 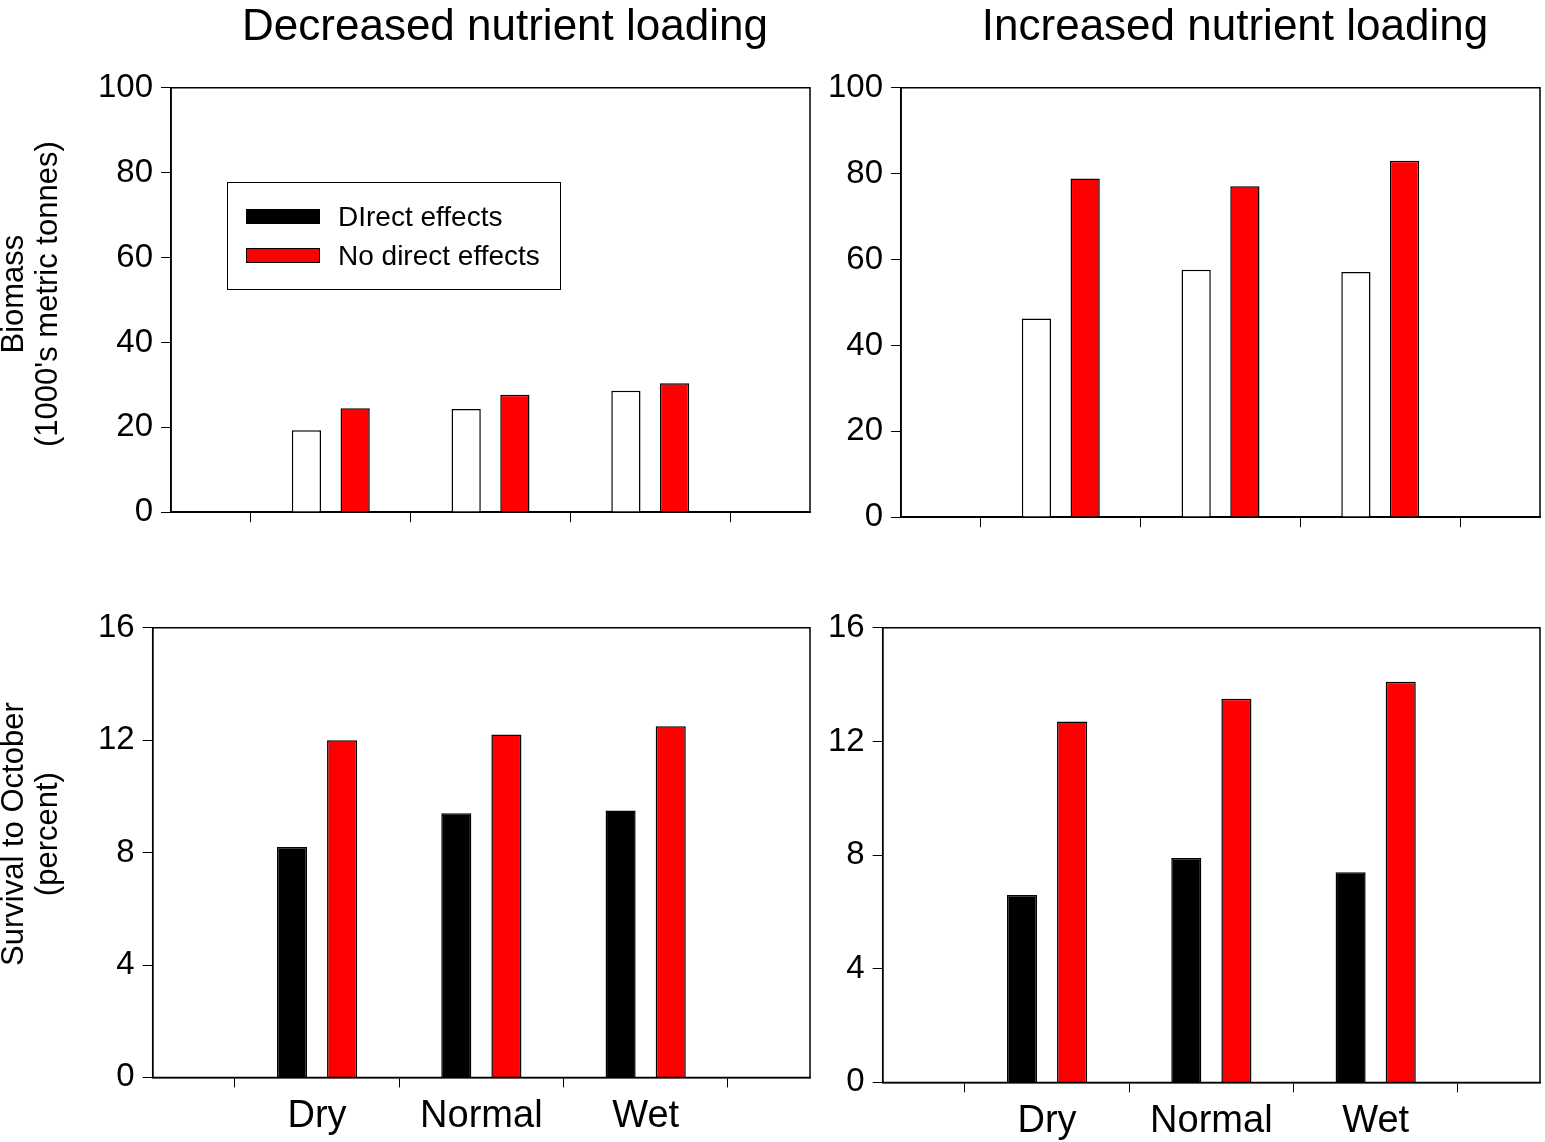 What do you see at coordinates (32, 834) in the screenshot?
I see `y-axis-title: Survival to October (percent)` at bounding box center [32, 834].